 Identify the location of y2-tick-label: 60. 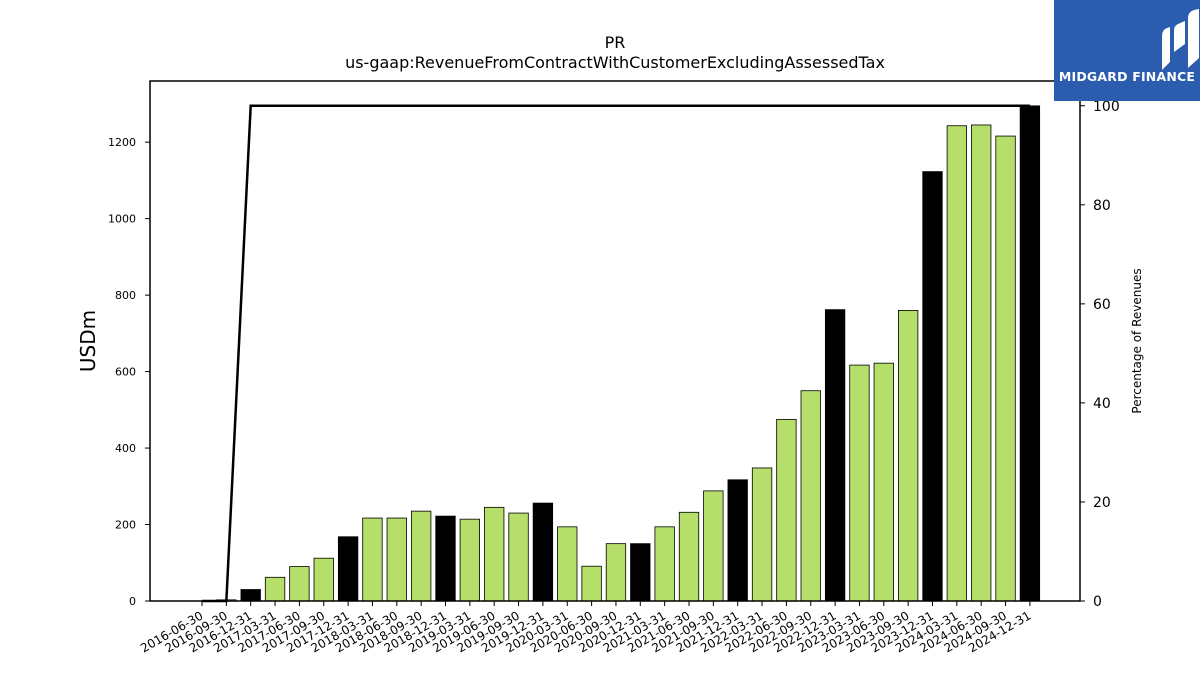
(1102, 305).